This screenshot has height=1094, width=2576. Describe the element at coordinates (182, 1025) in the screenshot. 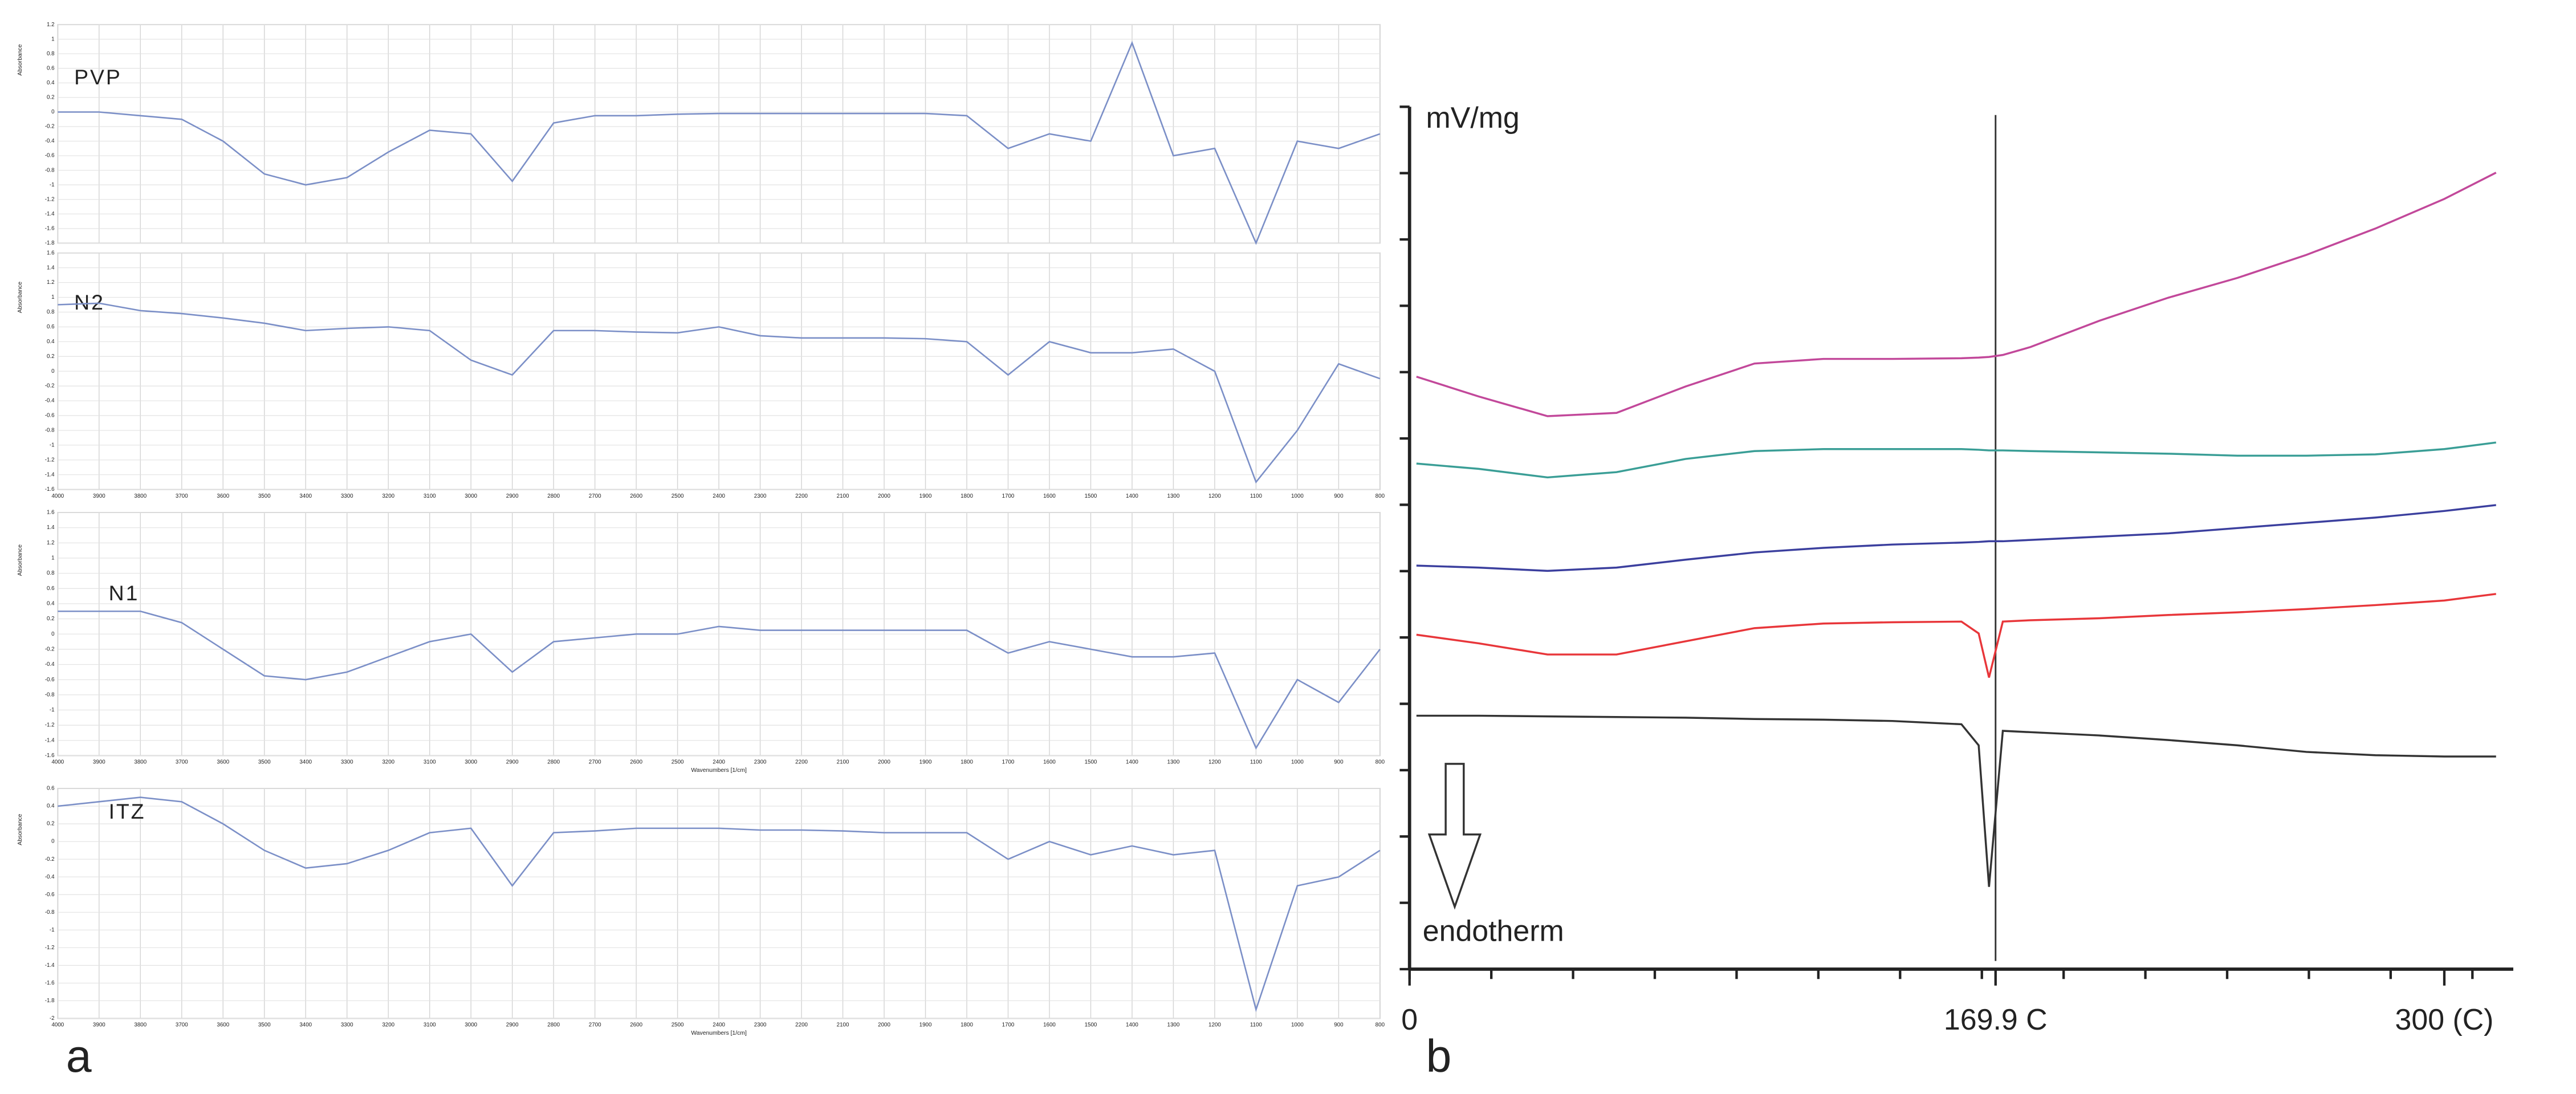

I see `x-tick-label: 3700` at that location.